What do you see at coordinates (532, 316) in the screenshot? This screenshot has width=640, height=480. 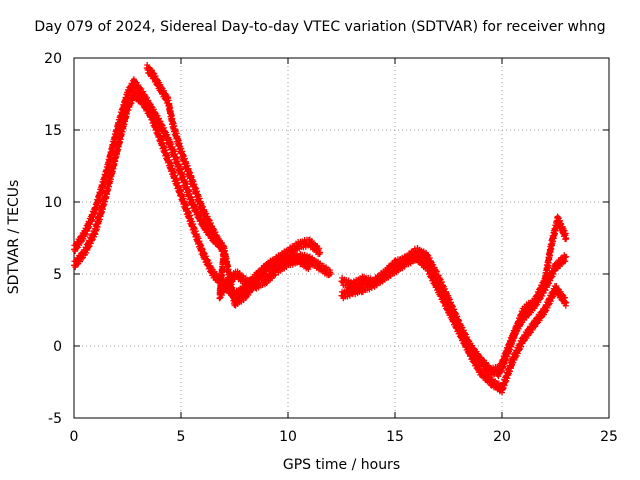 I see `series-track-f` at bounding box center [532, 316].